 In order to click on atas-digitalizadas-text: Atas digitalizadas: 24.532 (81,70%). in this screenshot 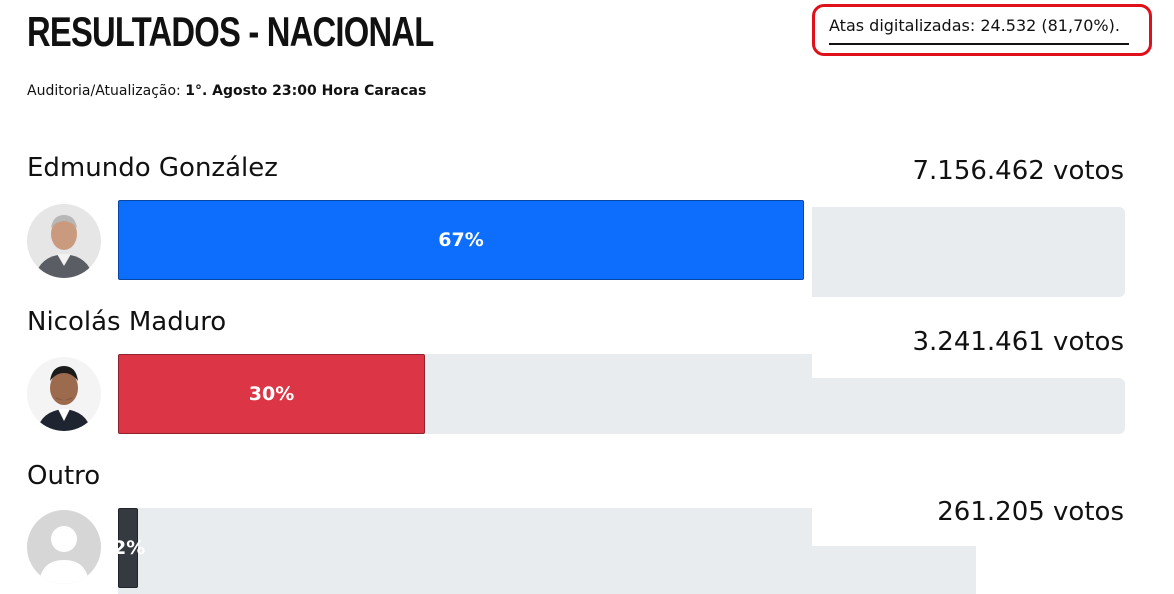, I will do `click(974, 25)`.